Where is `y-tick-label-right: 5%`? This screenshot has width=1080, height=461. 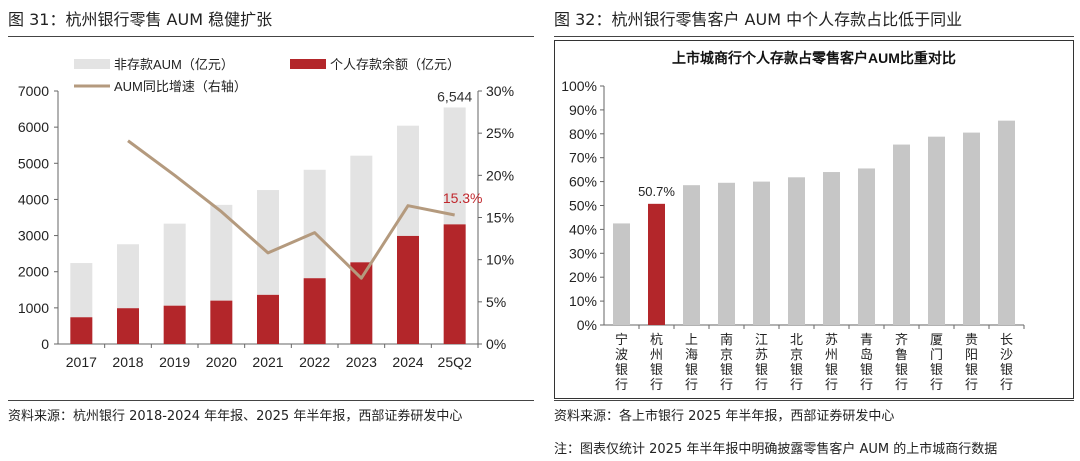 y-tick-label-right: 5% is located at coordinates (496, 302).